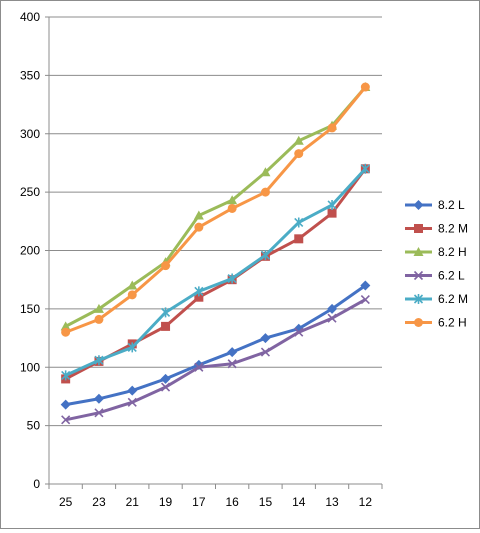 The image size is (480, 533). What do you see at coordinates (166, 502) in the screenshot?
I see `x-tick-label: 19` at bounding box center [166, 502].